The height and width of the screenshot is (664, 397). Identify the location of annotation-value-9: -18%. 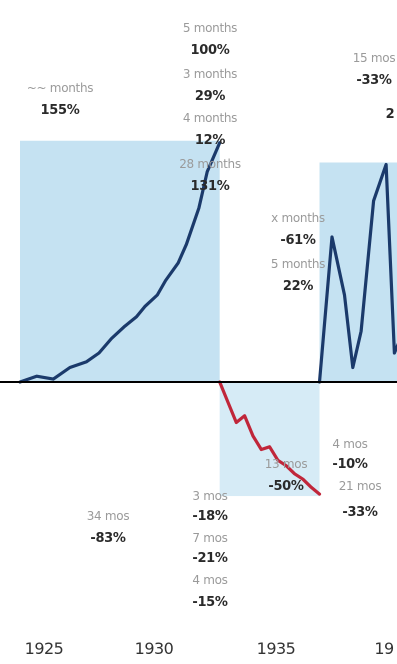
(210, 516).